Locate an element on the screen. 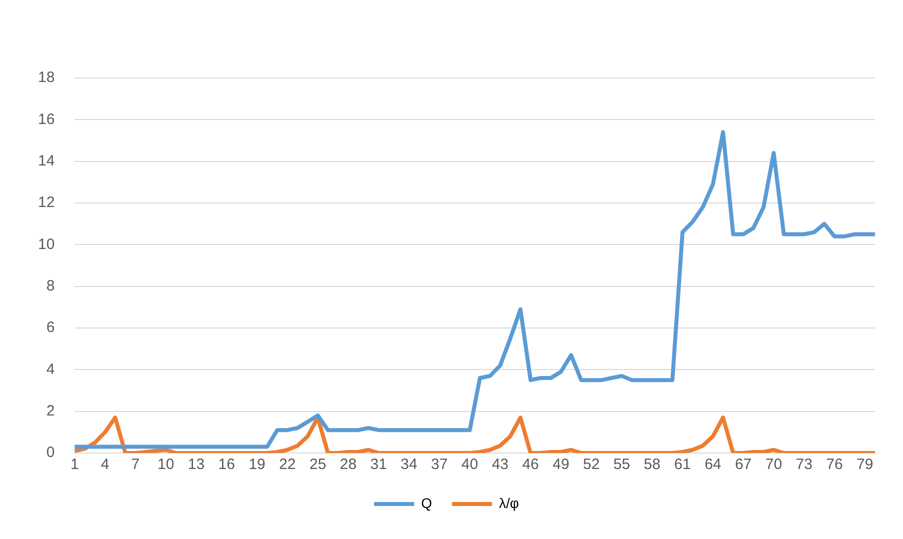 The height and width of the screenshot is (539, 903). x-tick-label: 16 is located at coordinates (226, 465).